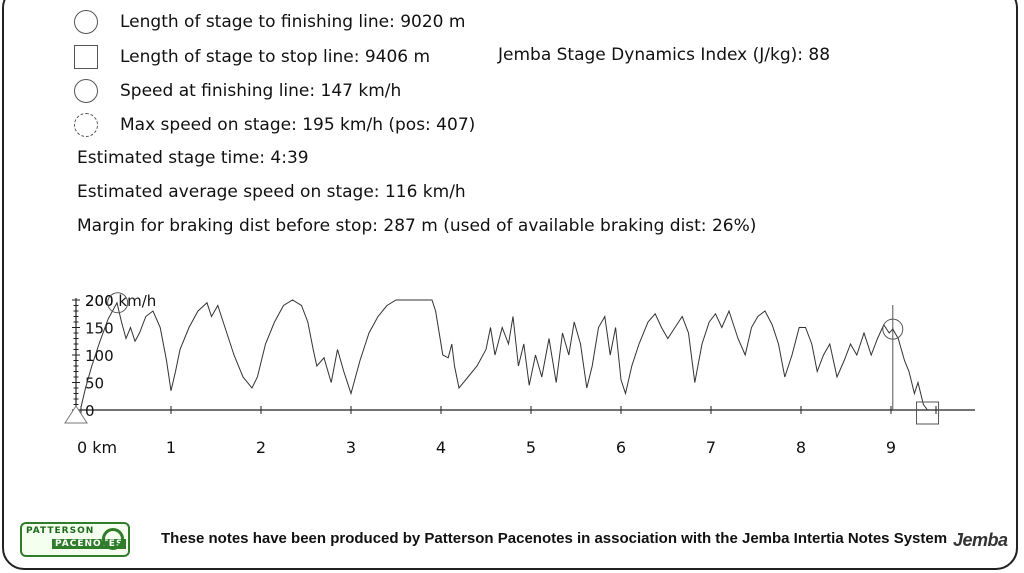 Image resolution: width=1024 pixels, height=573 pixels. I want to click on logo-text-top: PATTERSON, so click(60, 531).